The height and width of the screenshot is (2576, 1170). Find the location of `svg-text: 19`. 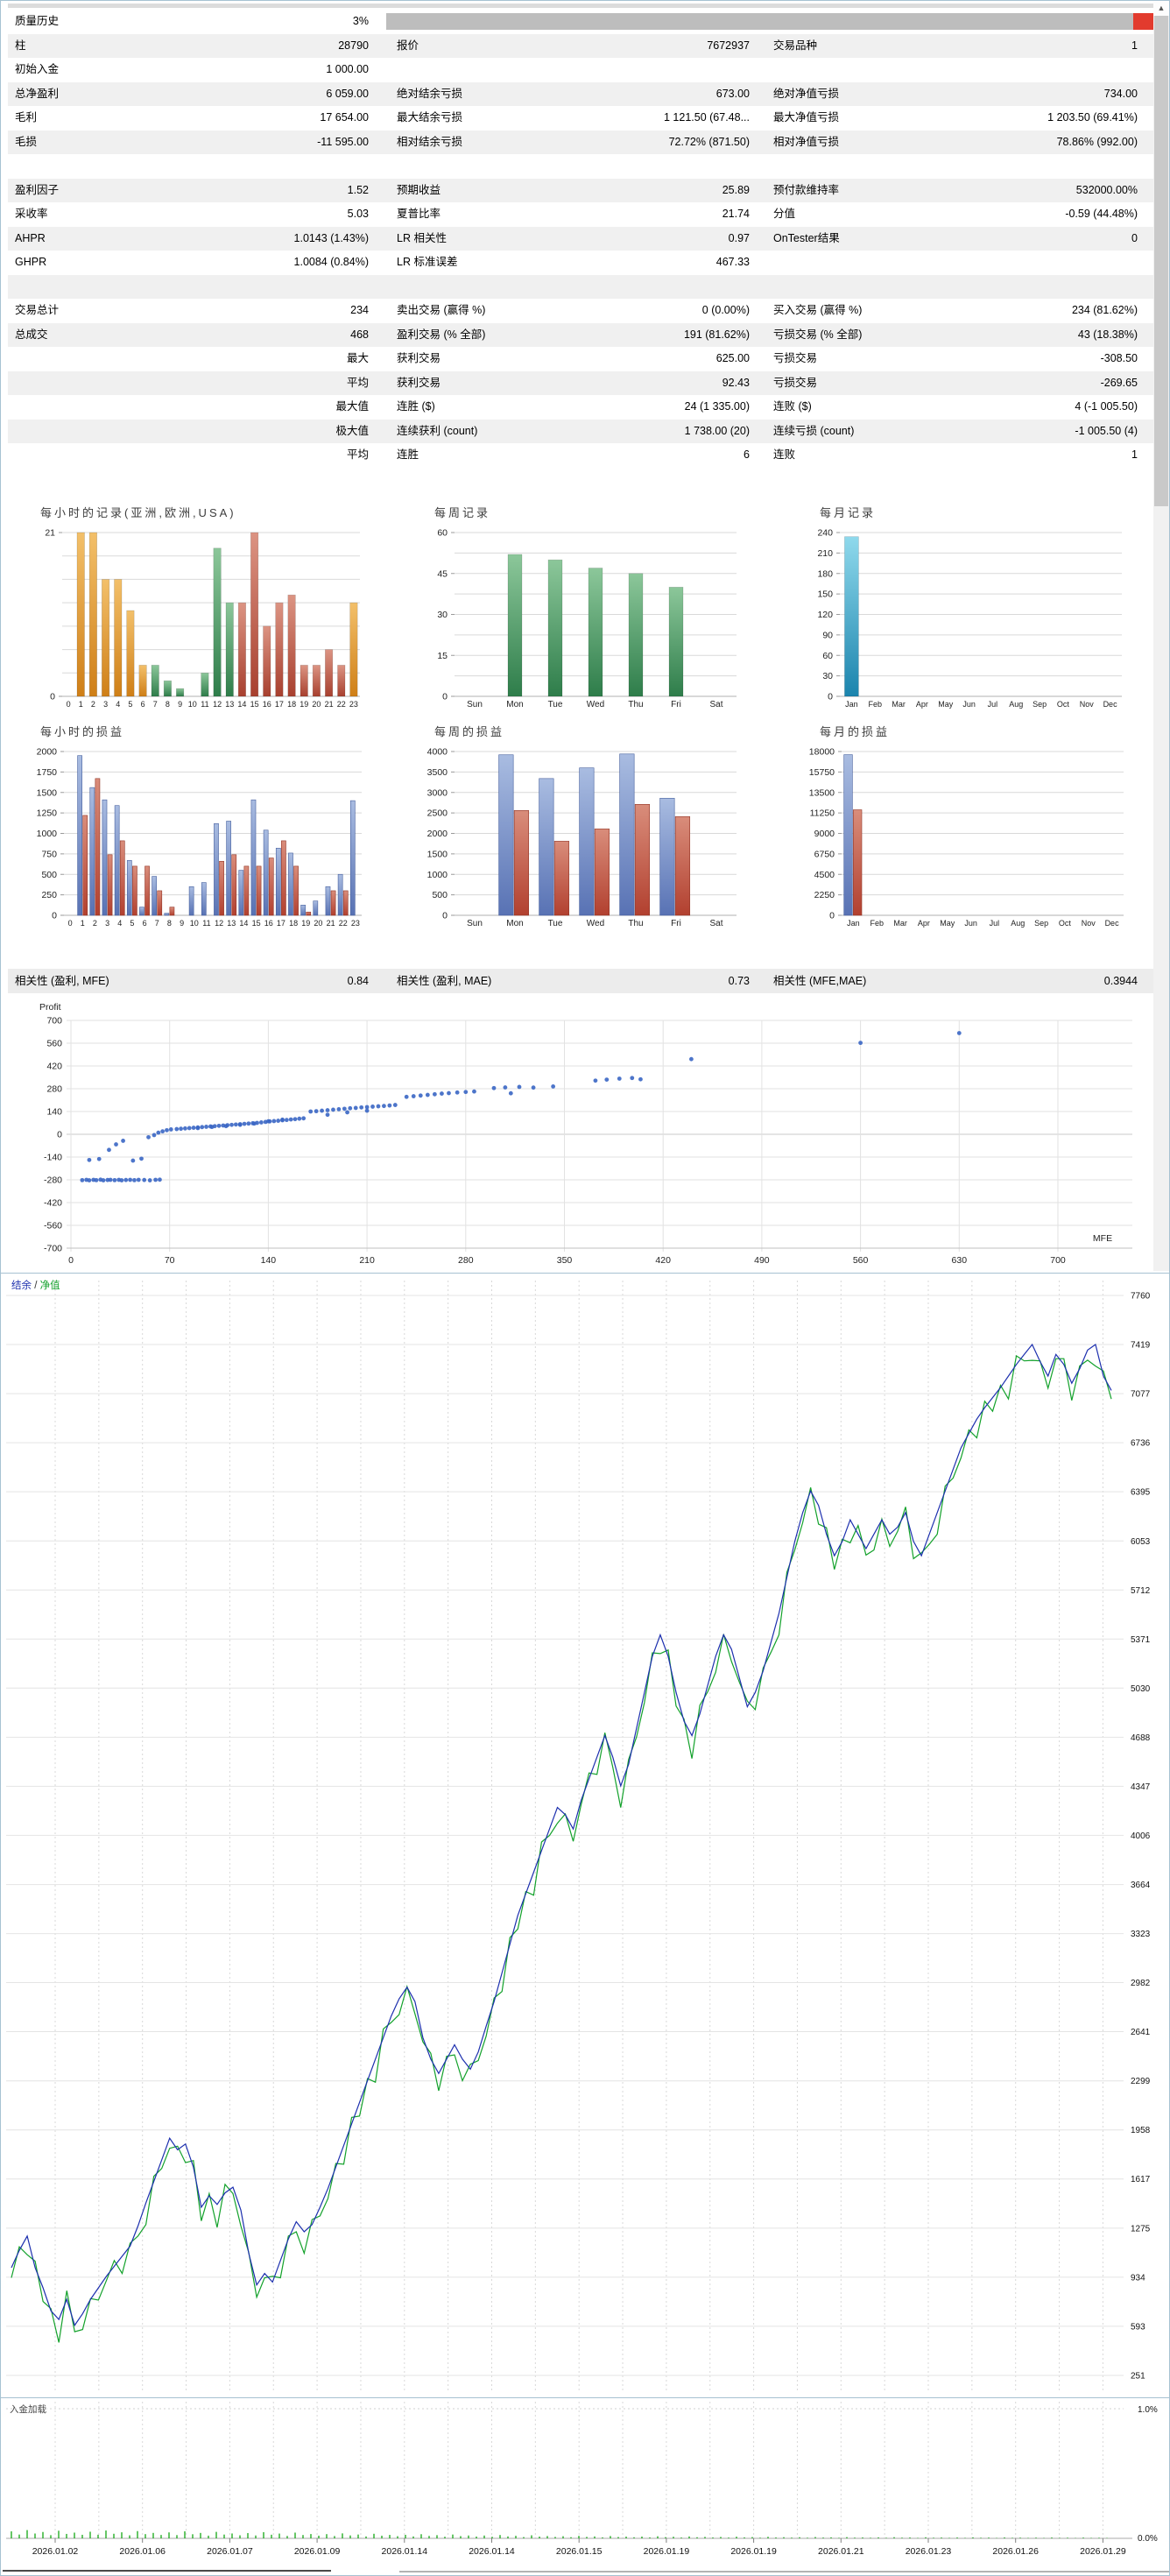

svg-text: 19 is located at coordinates (304, 705).